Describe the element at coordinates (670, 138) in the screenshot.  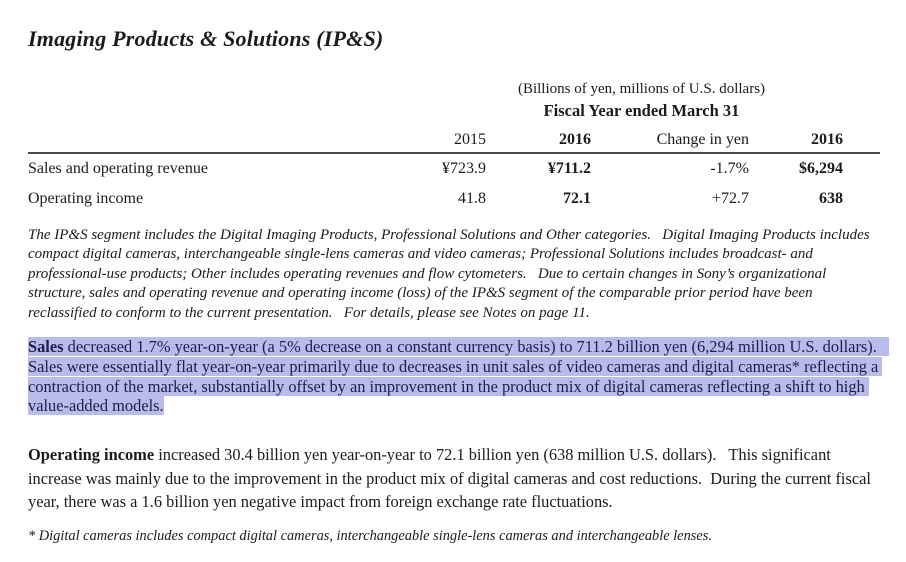
I see `col-header-change: Change in yen` at that location.